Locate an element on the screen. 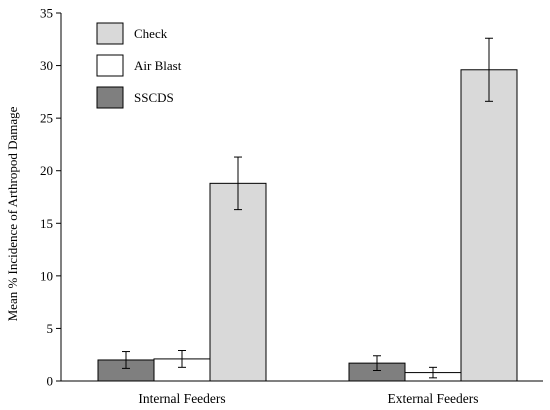 This screenshot has height=410, width=550. legend-label-air-blast: Air Blast is located at coordinates (158, 65).